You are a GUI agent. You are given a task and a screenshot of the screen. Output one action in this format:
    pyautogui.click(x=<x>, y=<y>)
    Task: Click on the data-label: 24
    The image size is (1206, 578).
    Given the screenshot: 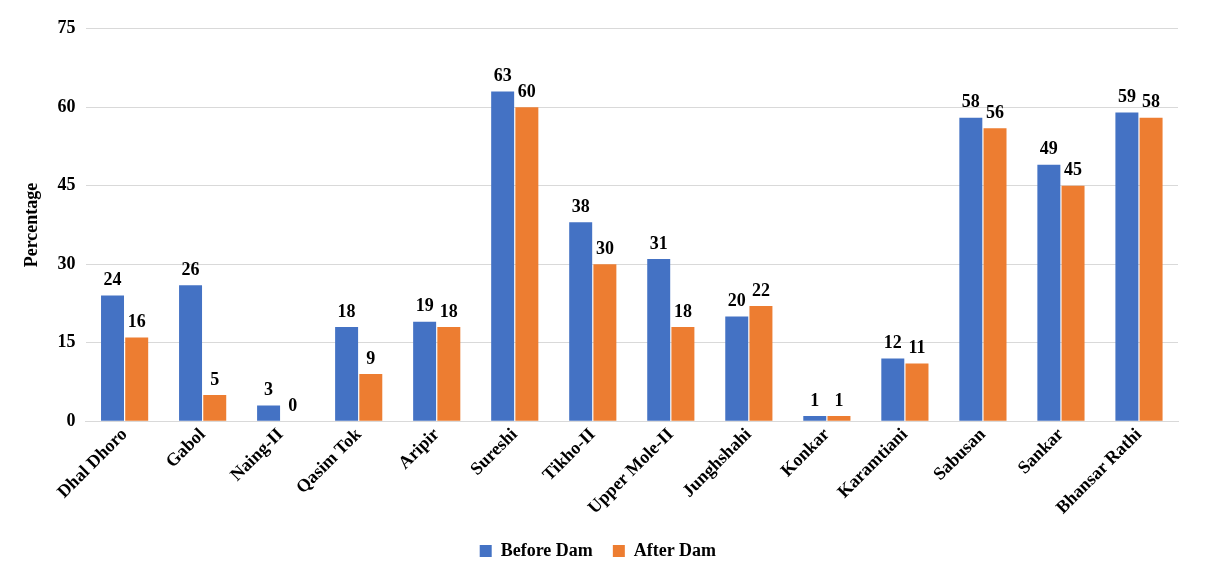 What is the action you would take?
    pyautogui.click(x=112, y=279)
    